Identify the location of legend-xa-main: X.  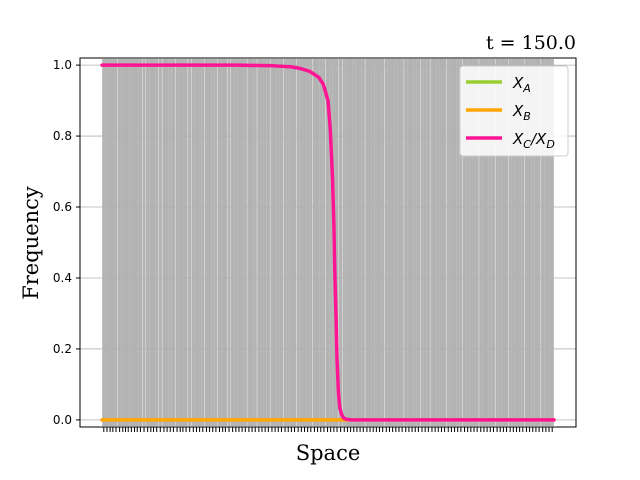
(518, 83).